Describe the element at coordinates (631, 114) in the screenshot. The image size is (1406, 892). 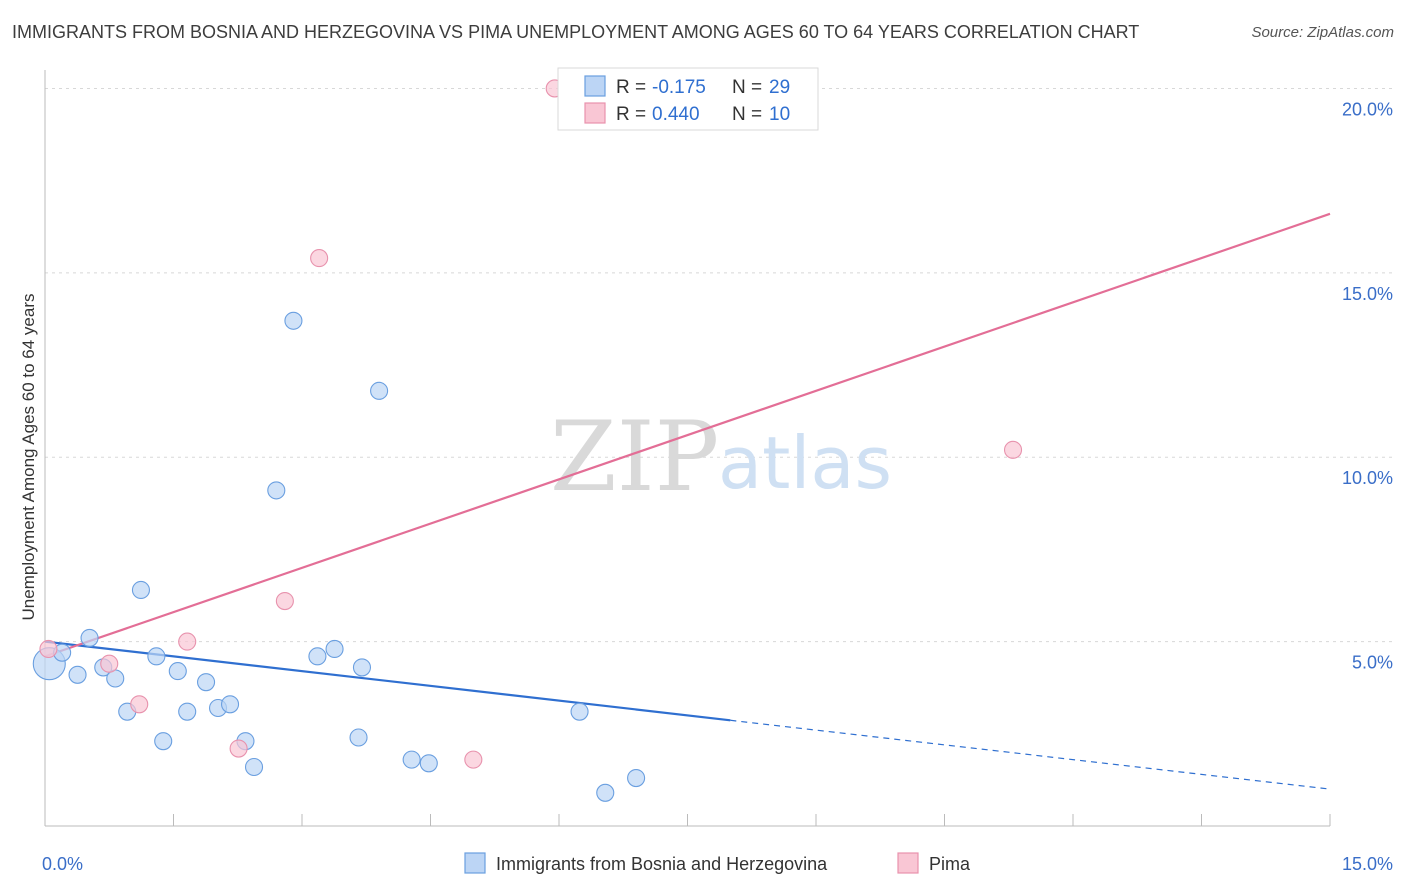
I see `legend-r-label-pink: R =` at that location.